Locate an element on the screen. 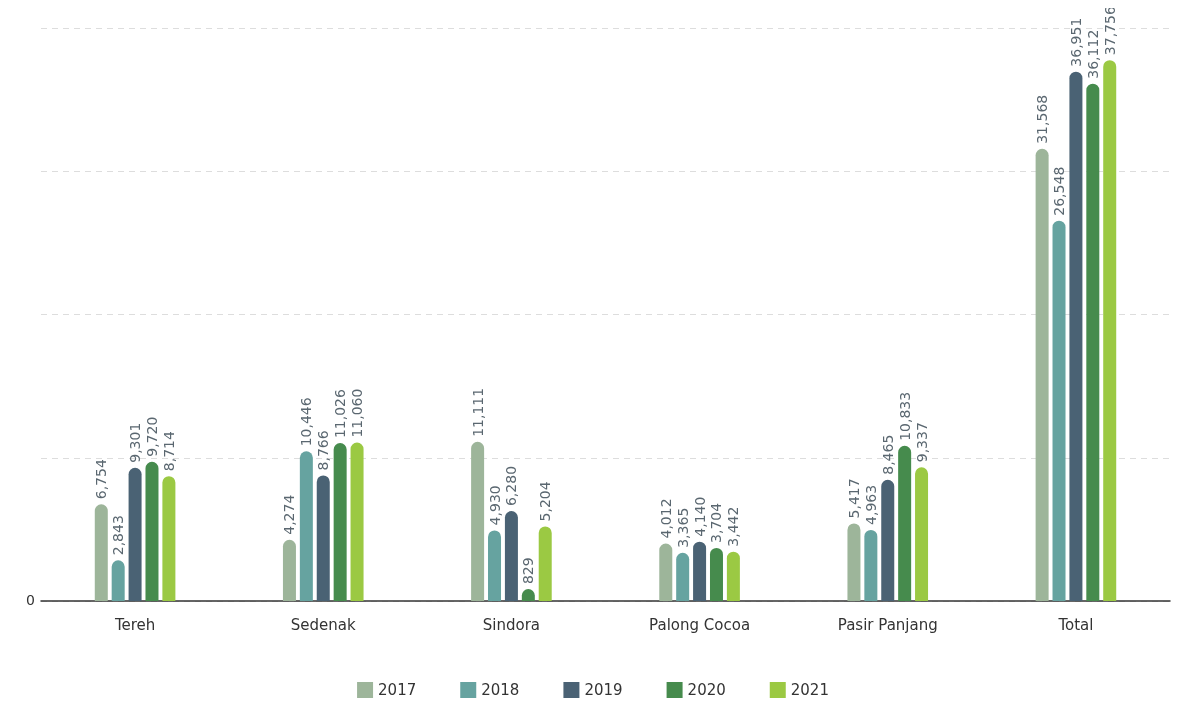 This screenshot has width=1186, height=705. legend-label: 2021 is located at coordinates (809, 690).